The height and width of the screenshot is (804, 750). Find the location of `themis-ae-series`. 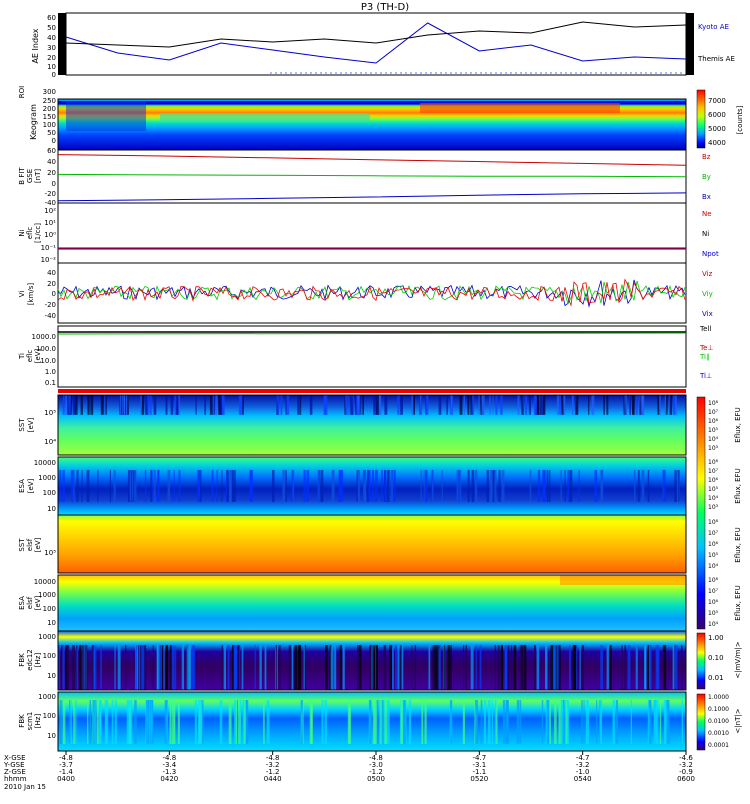

themis-ae-series is located at coordinates (376, 34).